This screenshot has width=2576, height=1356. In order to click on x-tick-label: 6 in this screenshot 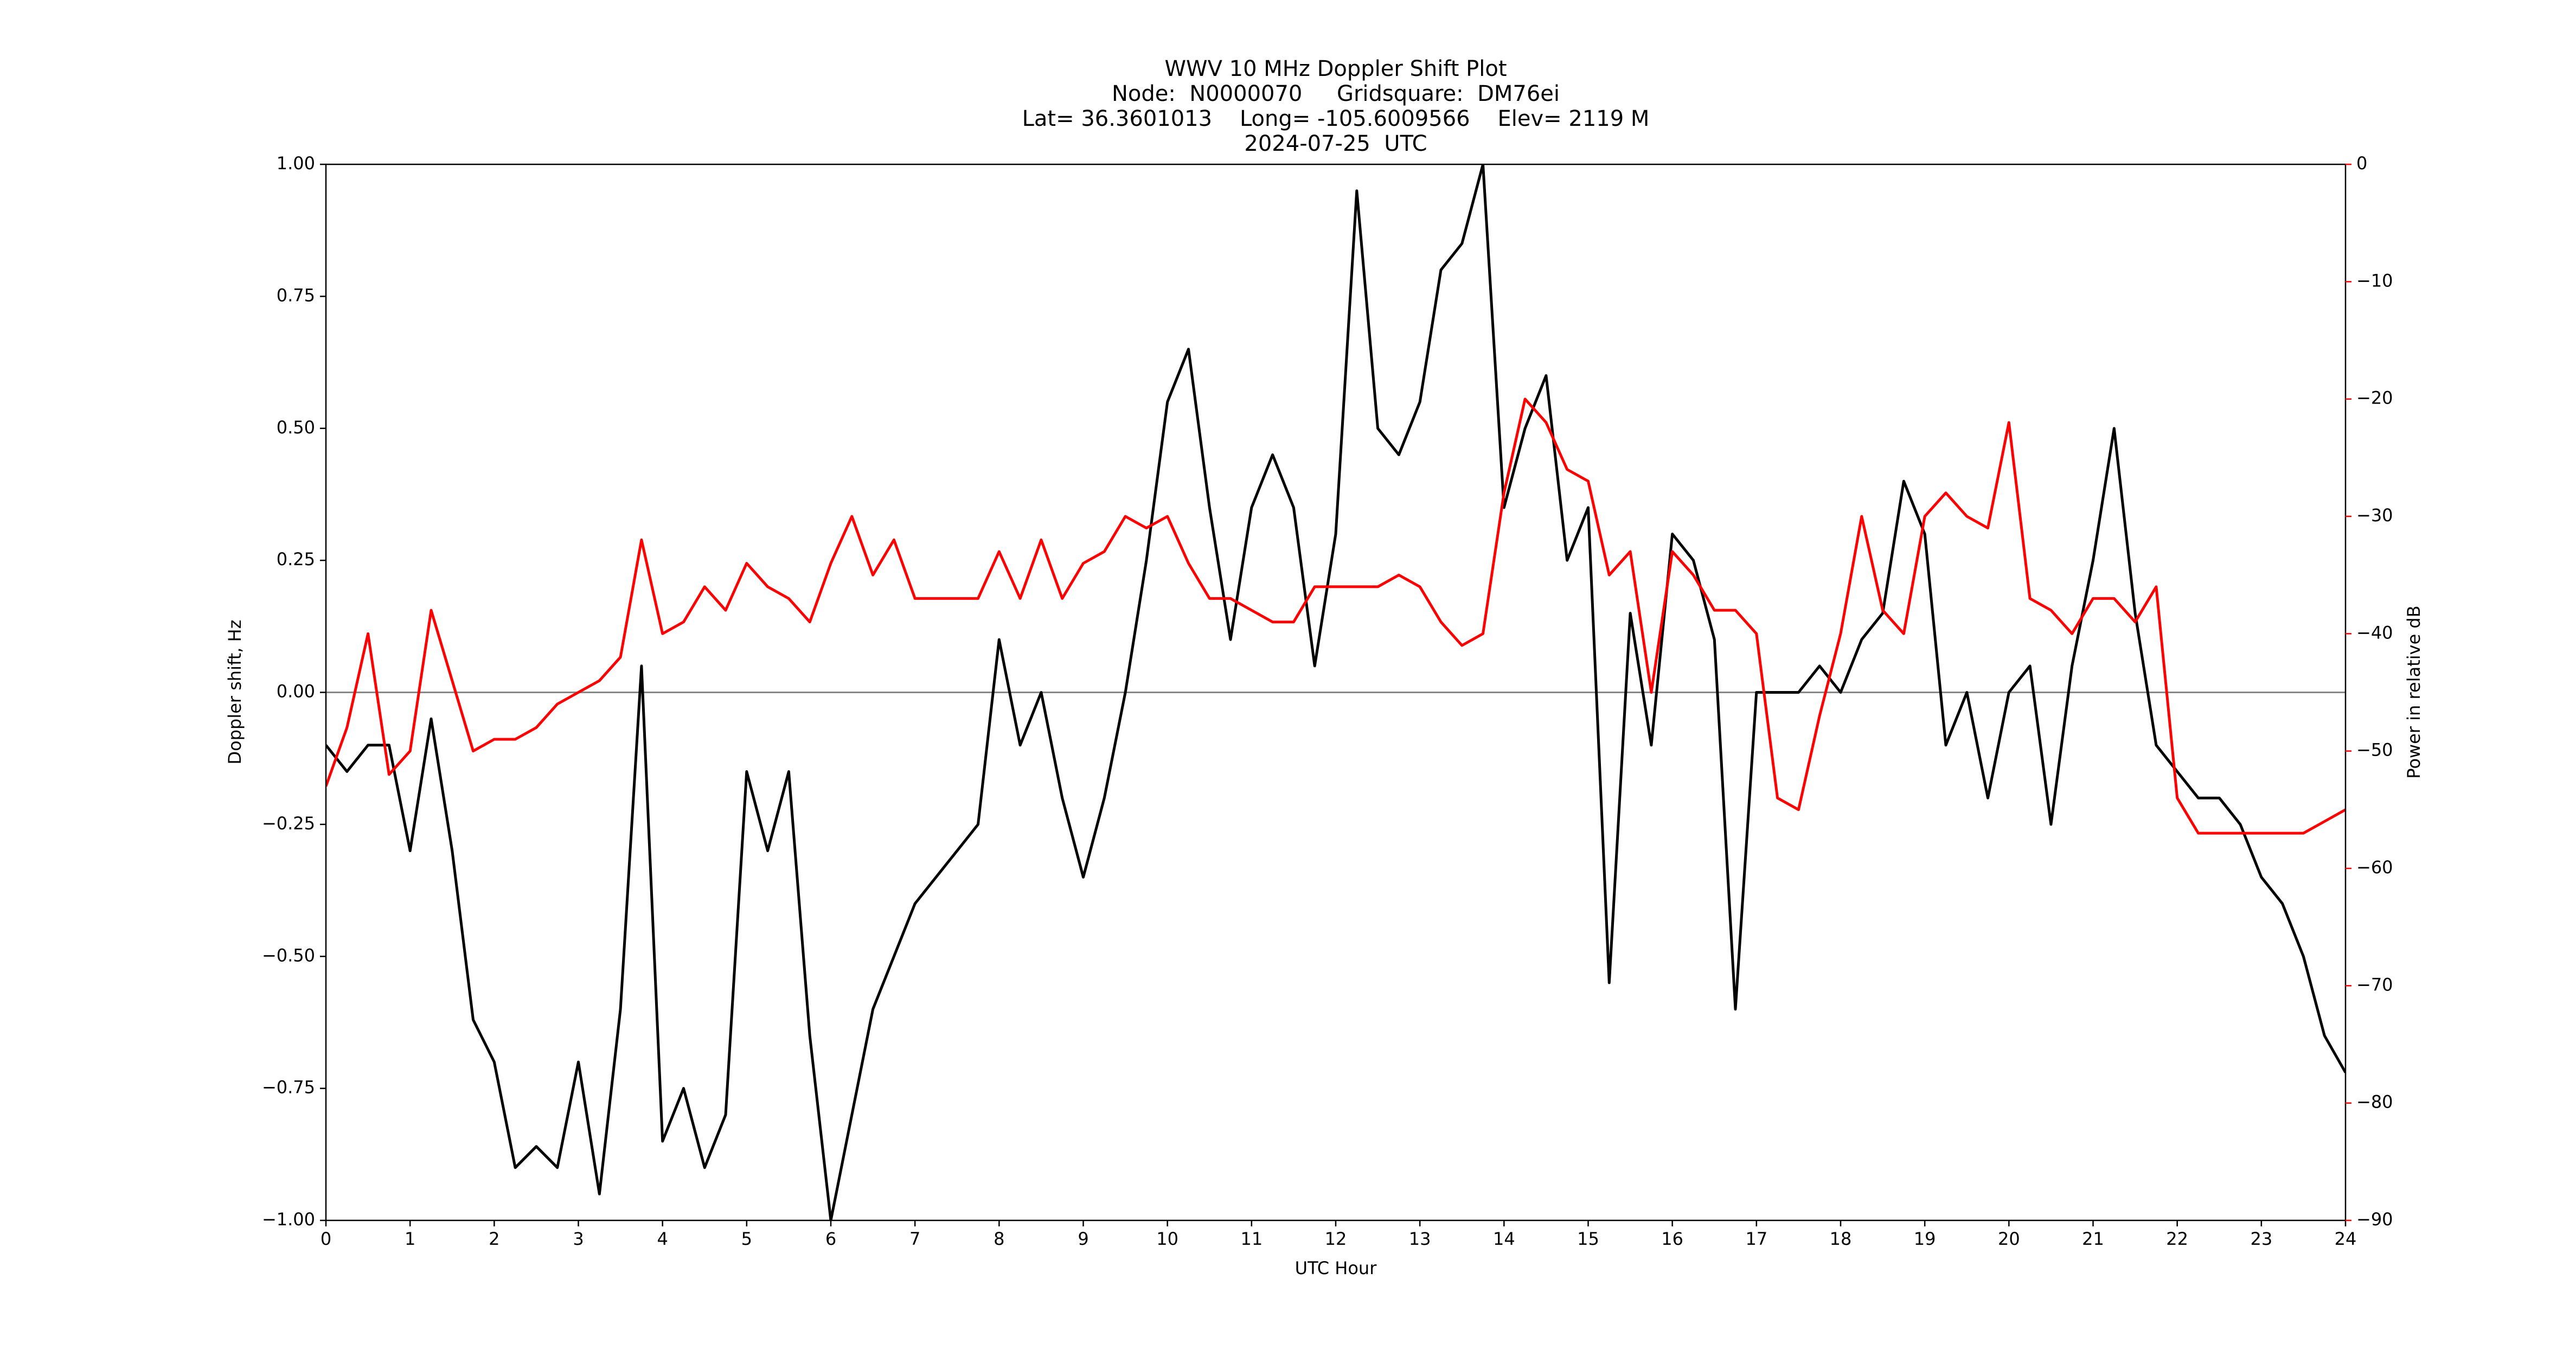, I will do `click(830, 1239)`.